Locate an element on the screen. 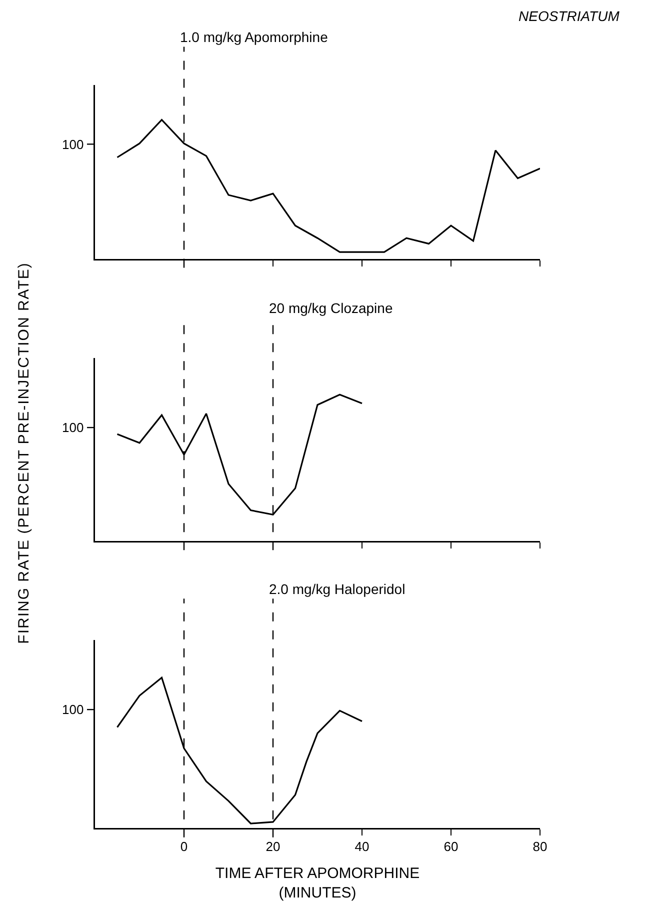  x-axis-title: TIME AFTER APOMORPHINE (MINUTES) is located at coordinates (317, 883).